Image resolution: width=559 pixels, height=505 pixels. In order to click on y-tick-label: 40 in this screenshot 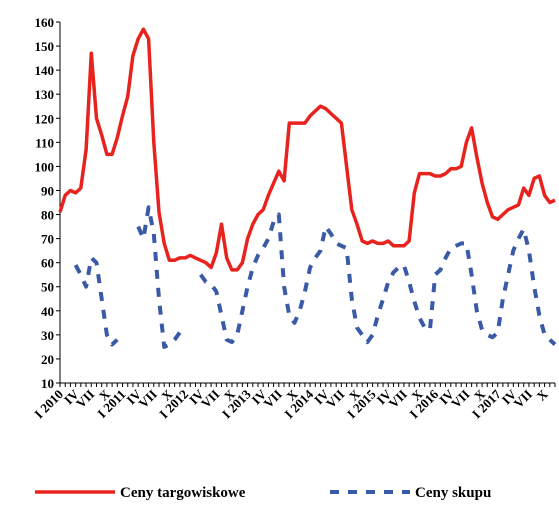, I will do `click(47, 311)`.